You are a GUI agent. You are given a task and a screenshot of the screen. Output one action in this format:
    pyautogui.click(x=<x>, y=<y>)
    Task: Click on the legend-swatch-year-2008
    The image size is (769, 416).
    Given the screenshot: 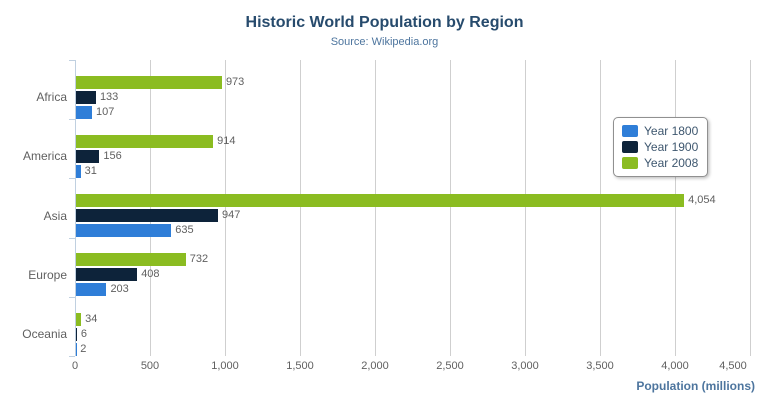 What is the action you would take?
    pyautogui.click(x=630, y=163)
    